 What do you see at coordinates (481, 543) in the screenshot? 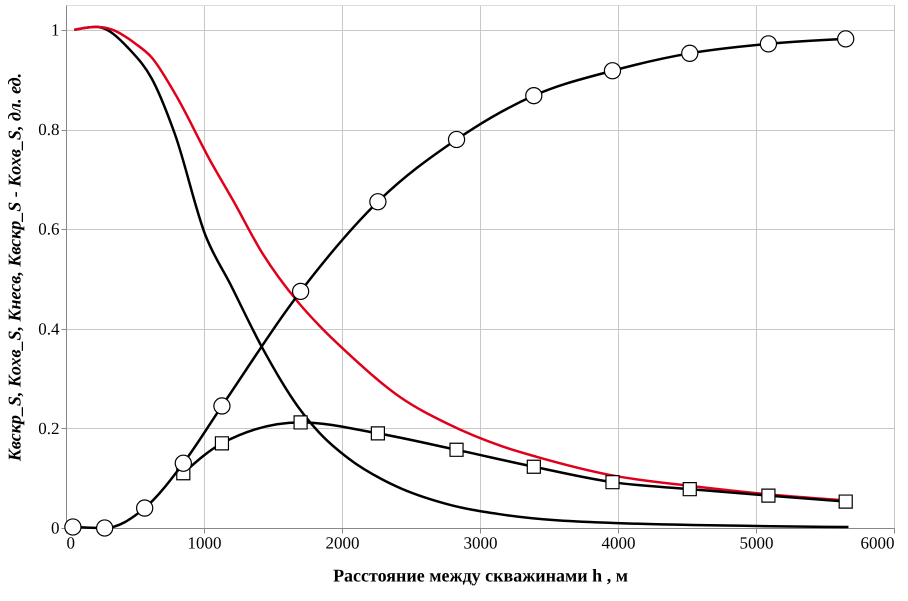
I see `x-tick-label: 3000` at bounding box center [481, 543].